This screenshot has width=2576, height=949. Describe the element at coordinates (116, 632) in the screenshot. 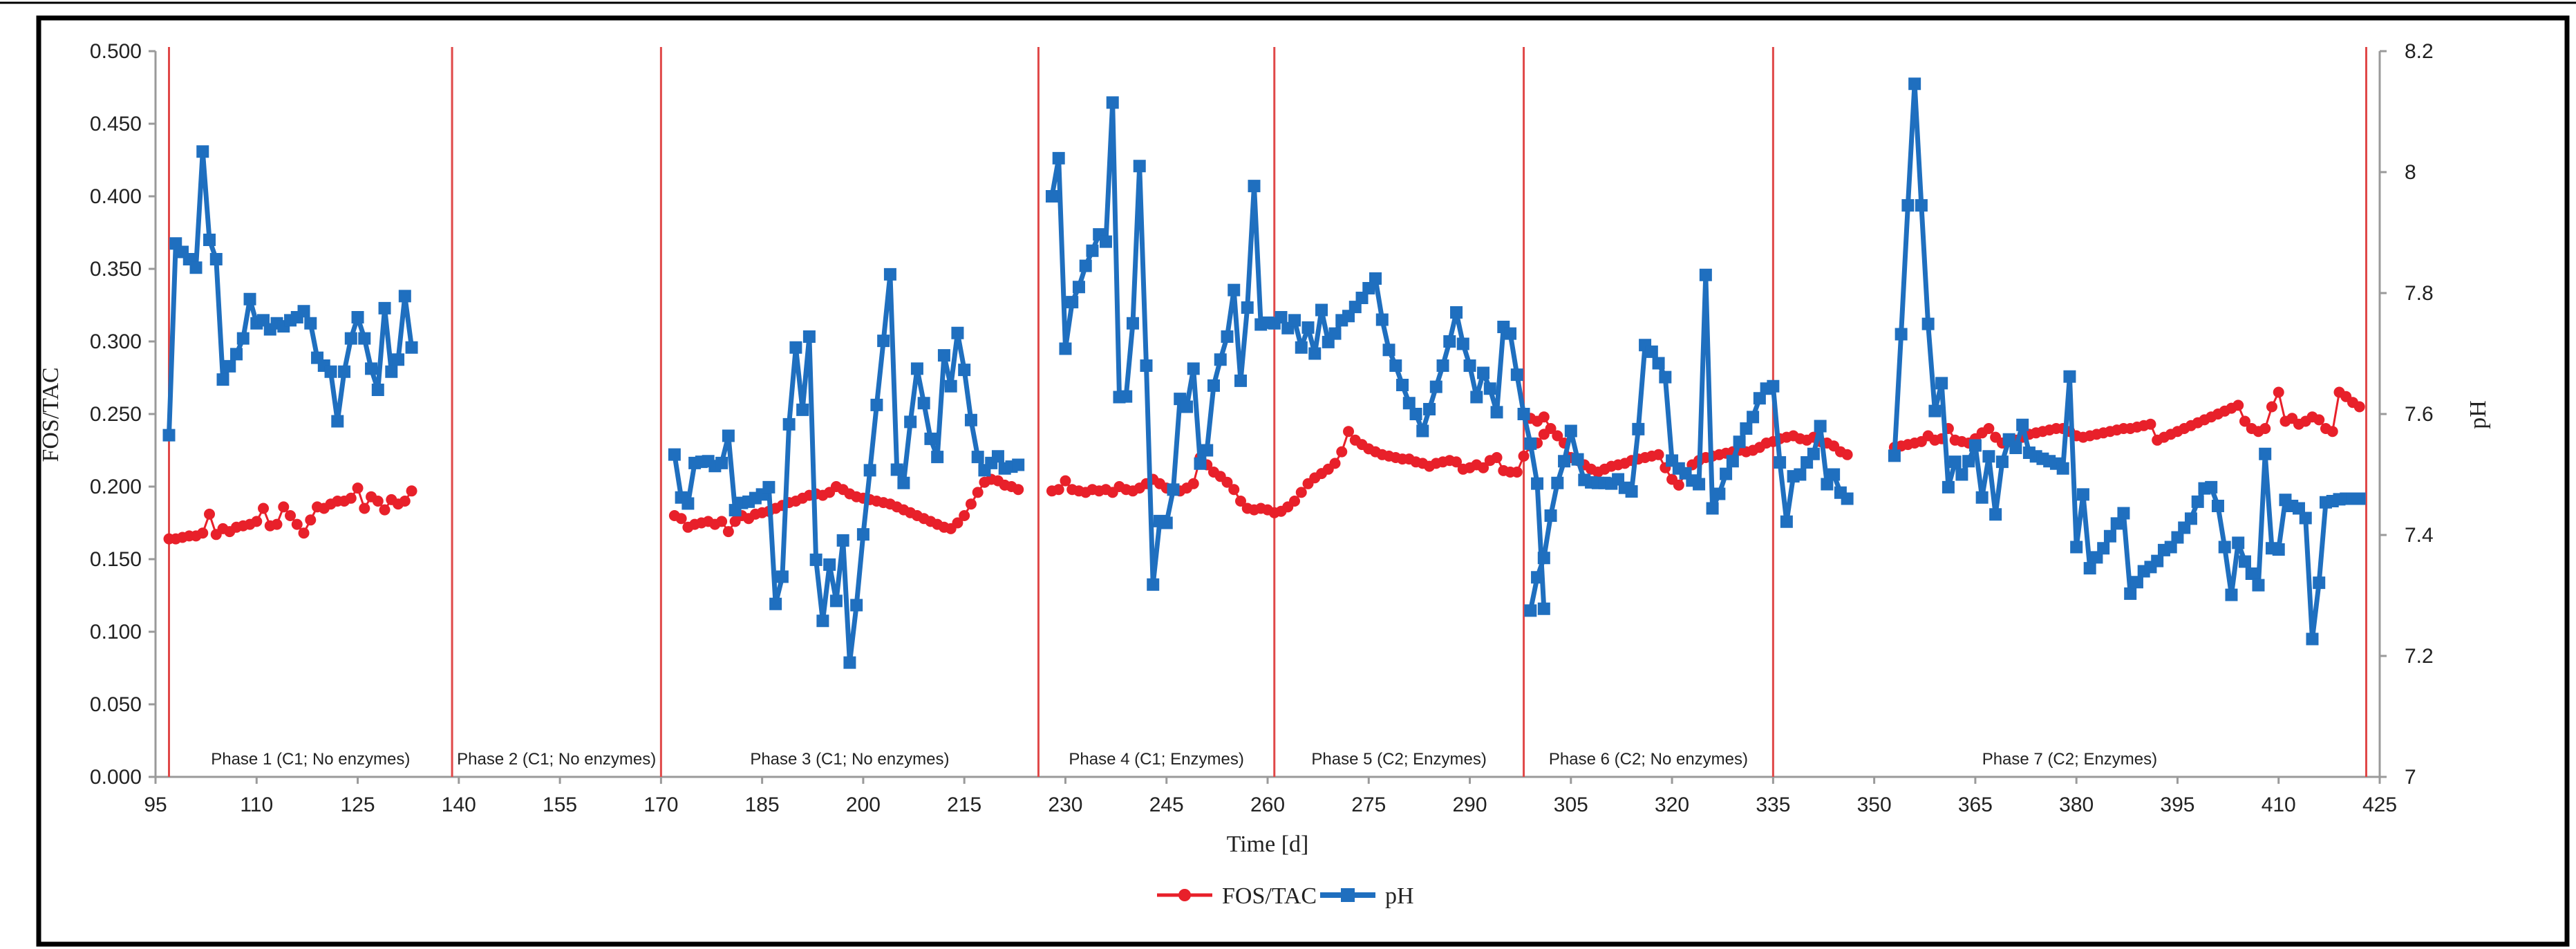

I see `y-left-tick-label: 0.100` at that location.